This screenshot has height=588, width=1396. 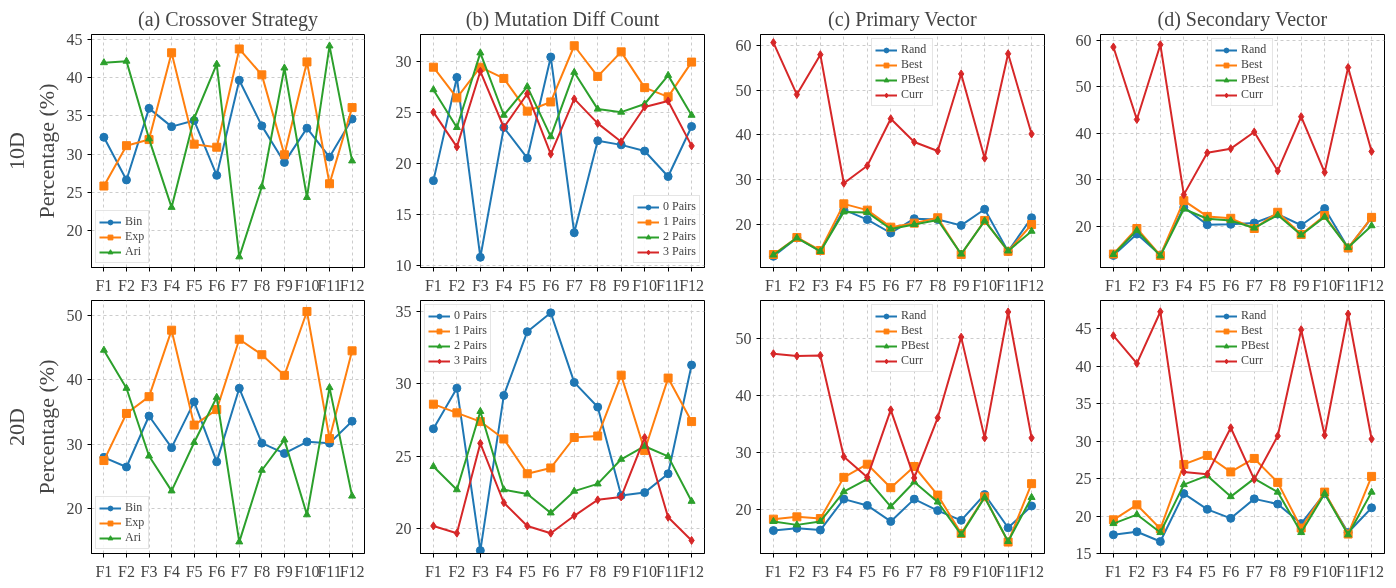 What do you see at coordinates (133, 251) in the screenshot?
I see `legend-label: Ari` at bounding box center [133, 251].